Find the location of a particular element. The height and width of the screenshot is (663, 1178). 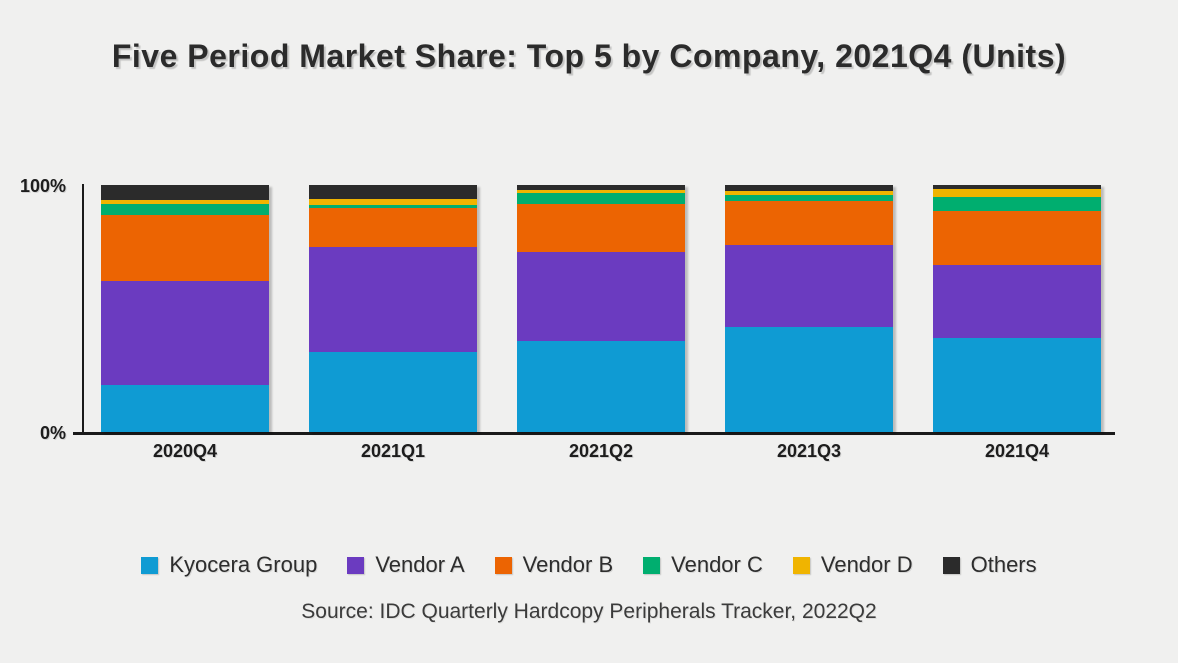

stacked-bar-2021Q2 is located at coordinates (601, 308).